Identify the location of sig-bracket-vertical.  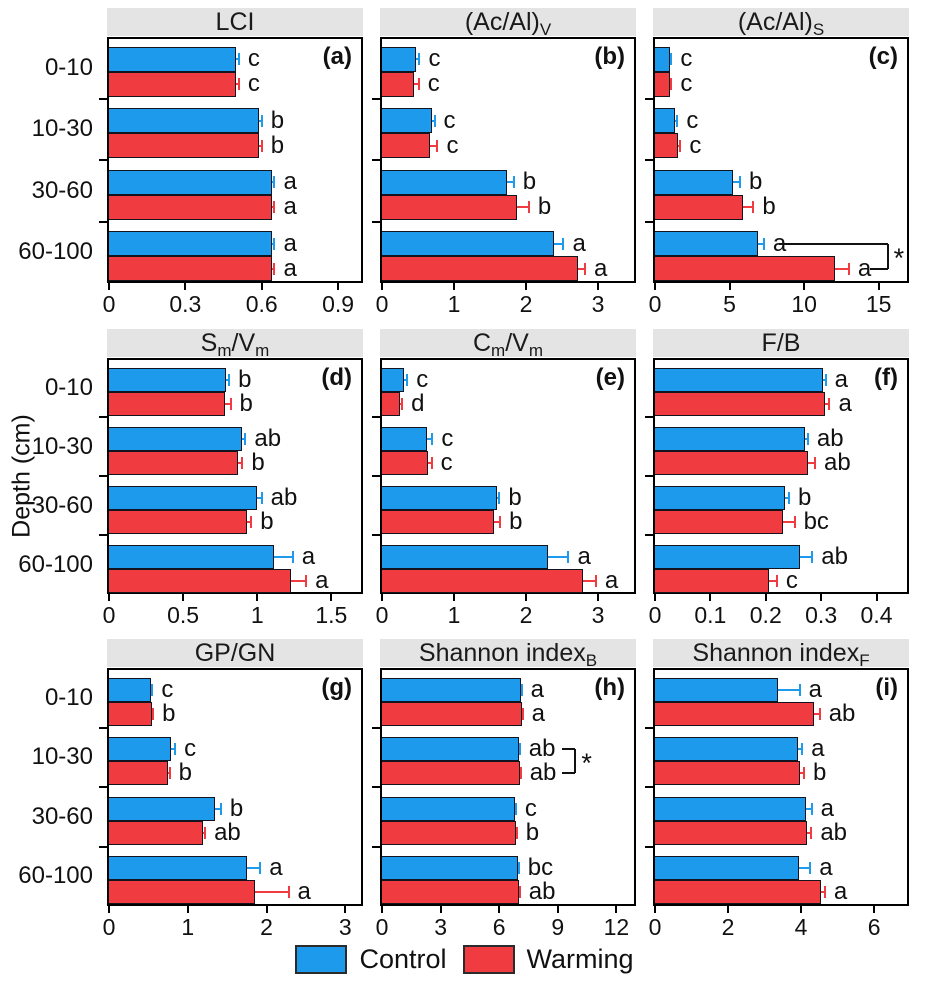
(575, 761).